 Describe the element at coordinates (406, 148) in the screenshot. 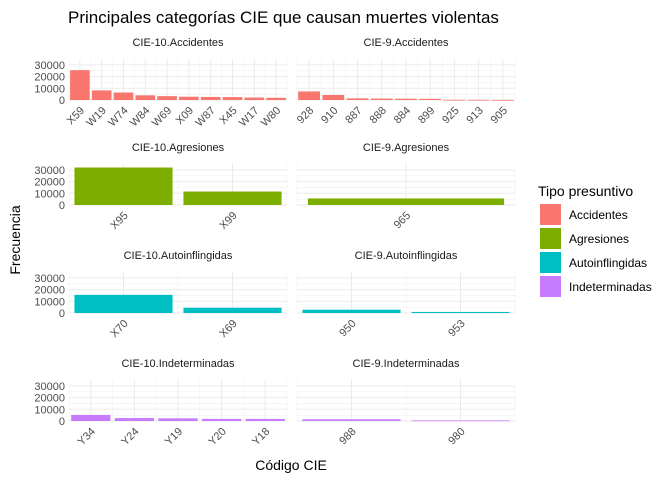

I see `facet-strip-label: CIE-9.Agresiones` at that location.